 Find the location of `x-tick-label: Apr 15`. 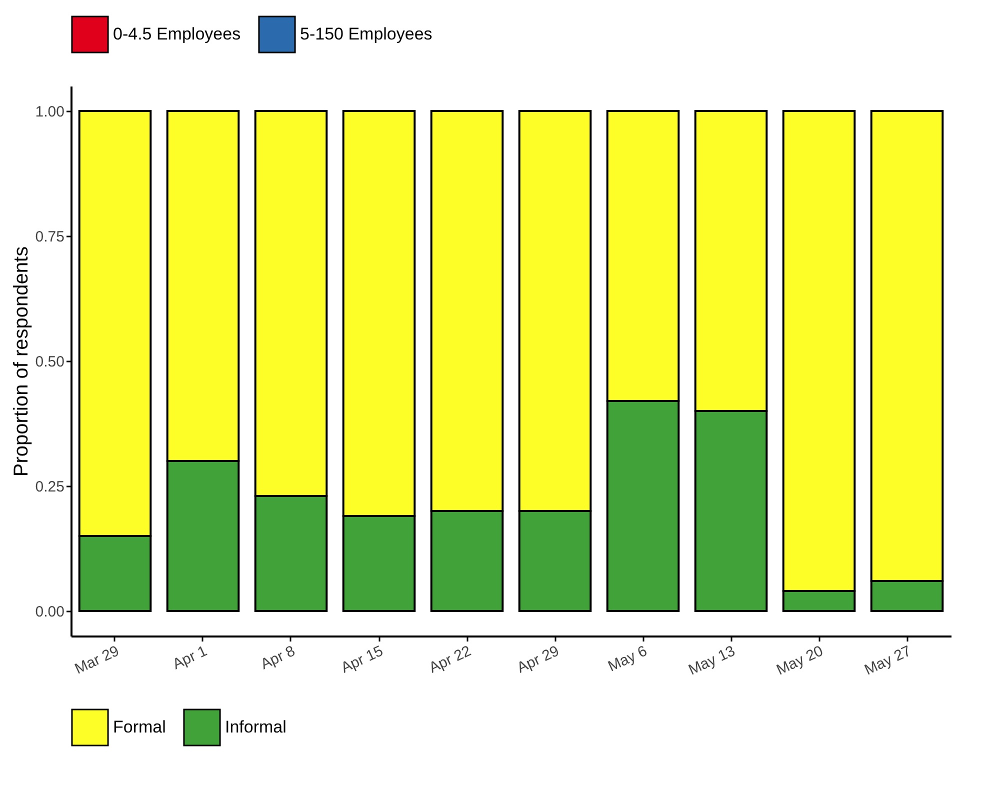

x-tick-label: Apr 15 is located at coordinates (362, 659).